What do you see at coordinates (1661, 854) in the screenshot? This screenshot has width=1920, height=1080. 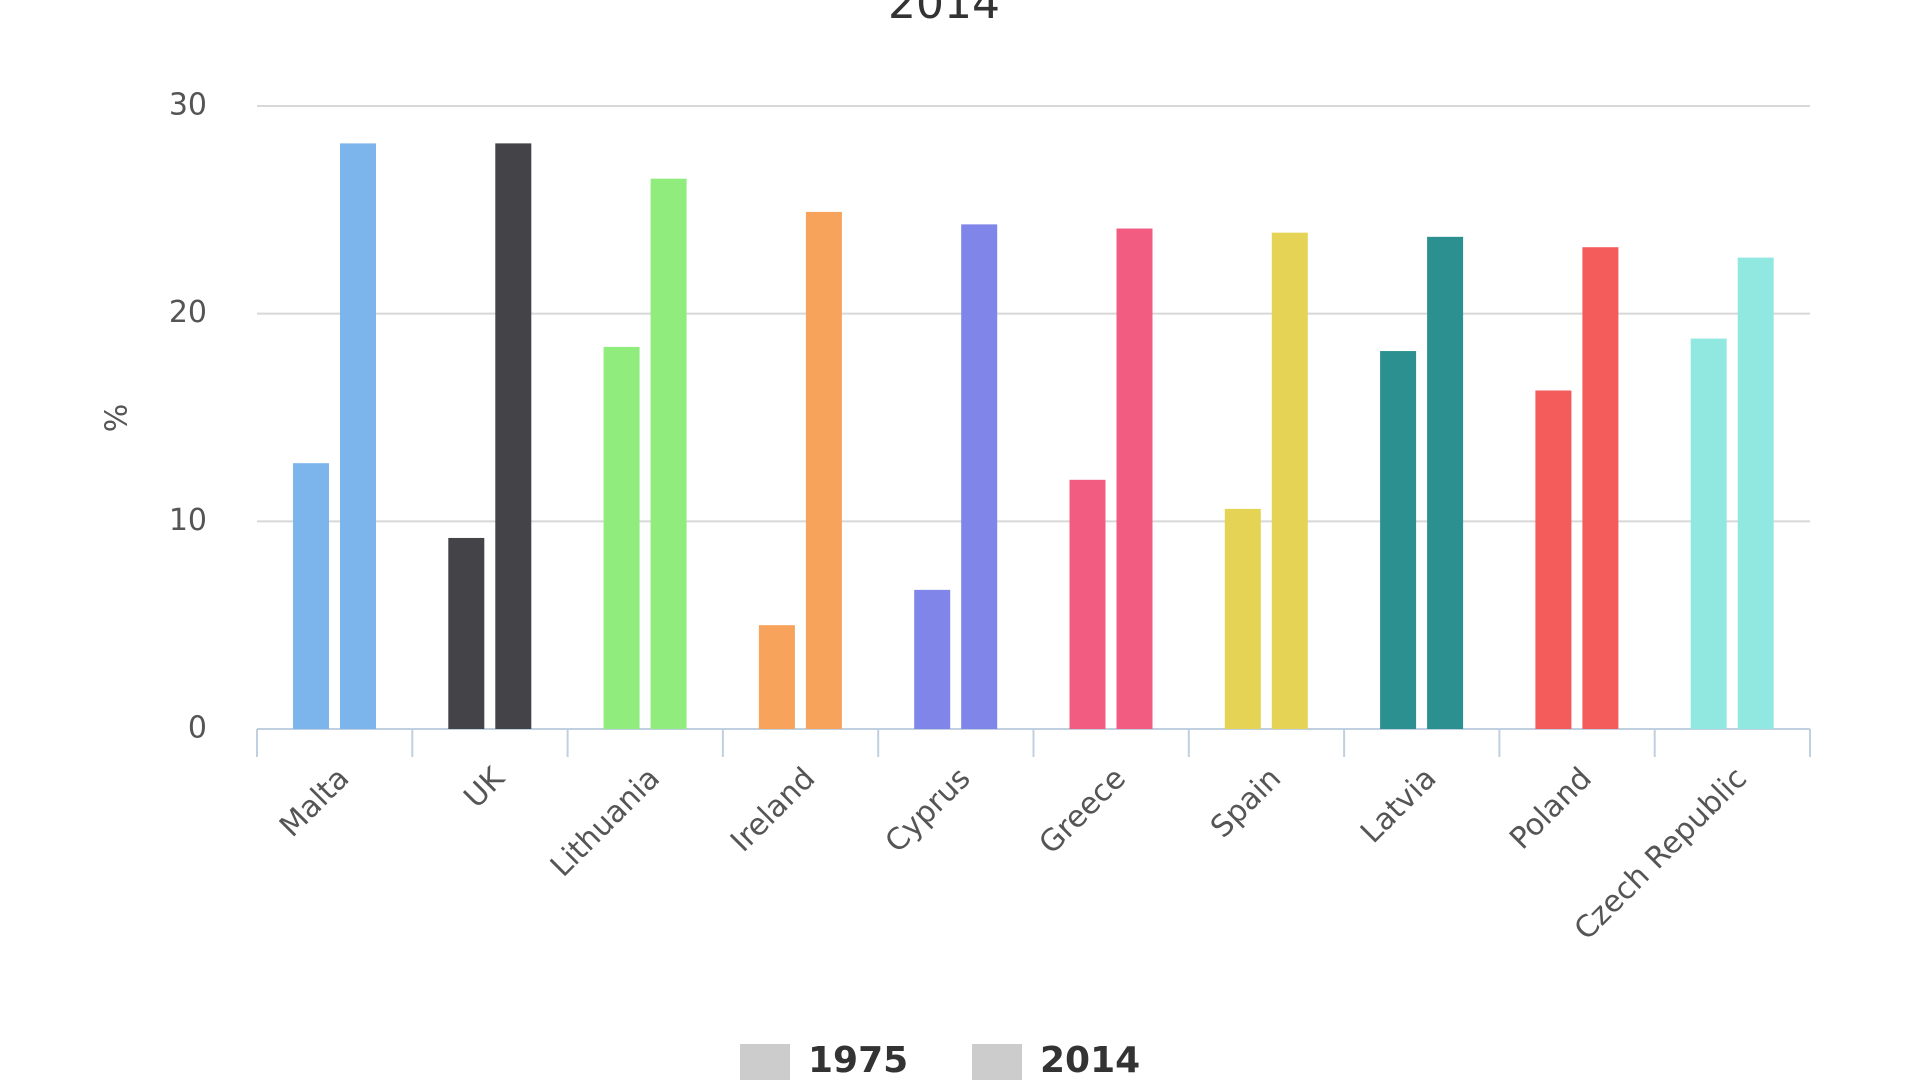 I see `x-tick-label: Czech Republic` at bounding box center [1661, 854].